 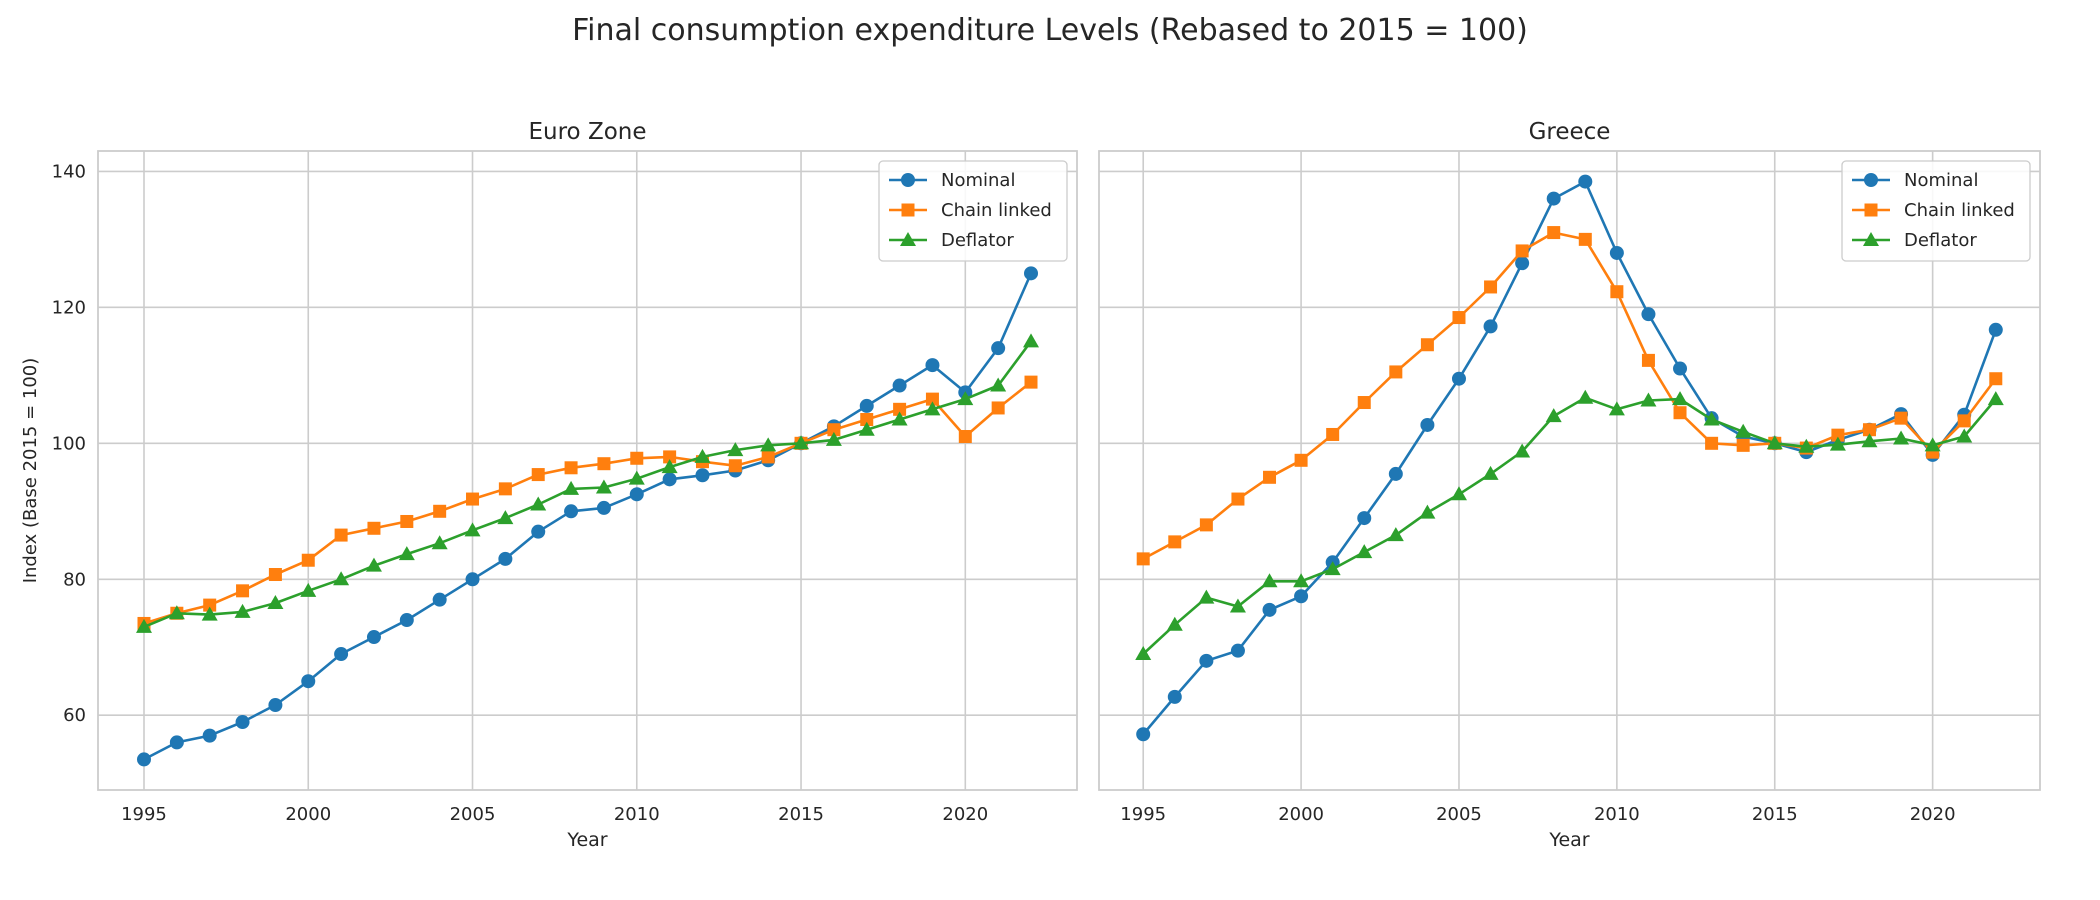 What do you see at coordinates (1143, 814) in the screenshot?
I see `x-tick-label: 1995` at bounding box center [1143, 814].